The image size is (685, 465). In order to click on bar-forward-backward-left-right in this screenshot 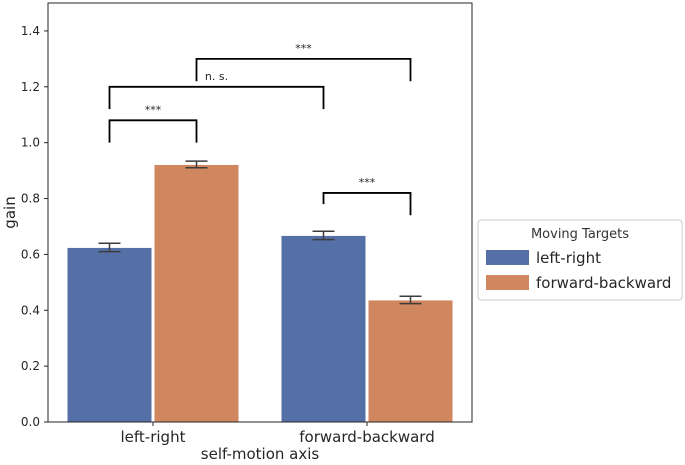, I will do `click(323, 328)`.